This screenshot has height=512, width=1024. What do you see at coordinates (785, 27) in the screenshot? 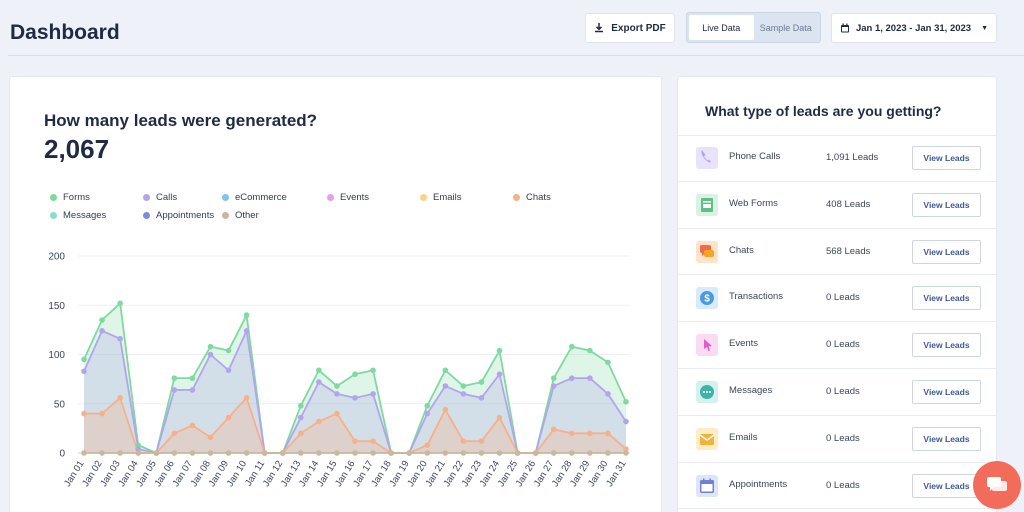
I see `sample-data-option: Sample Data` at bounding box center [785, 27].